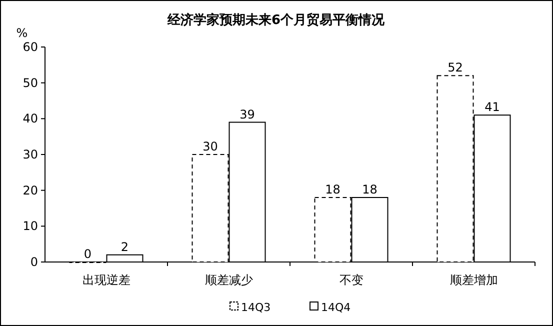 The height and width of the screenshot is (326, 553). What do you see at coordinates (276, 20) in the screenshot?
I see `chart-title: 经济学家预期未来6个月贸易平衡情况` at bounding box center [276, 20].